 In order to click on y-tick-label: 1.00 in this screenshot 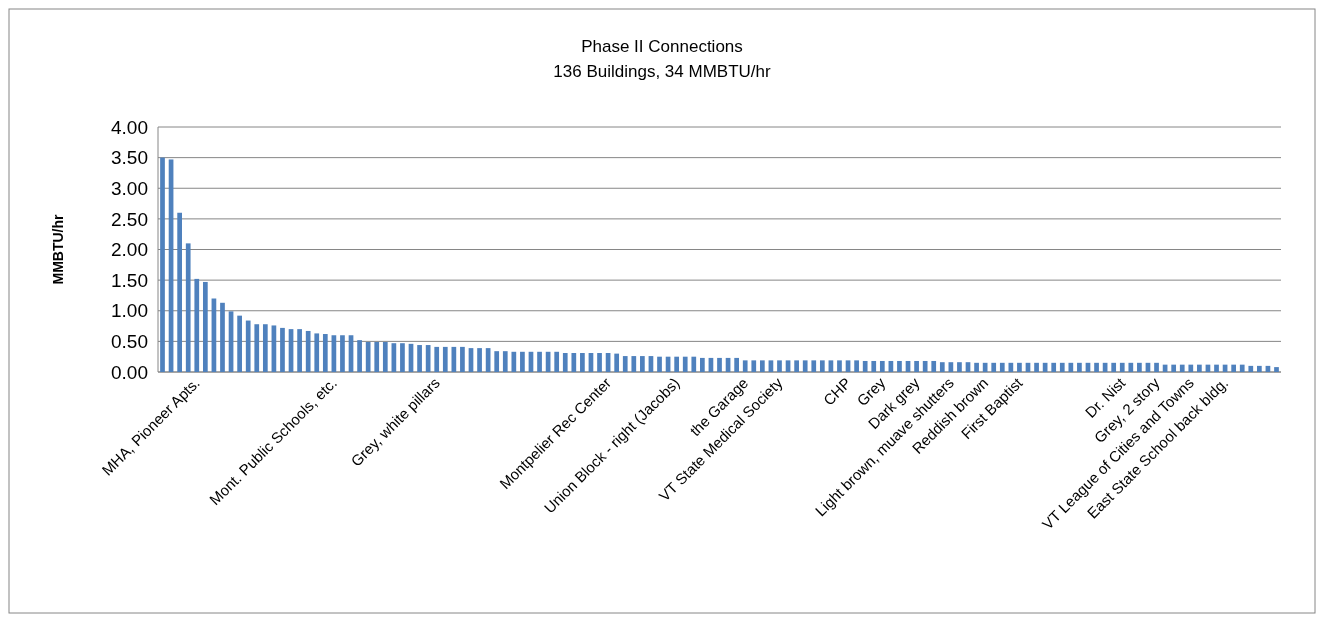, I will do `click(129, 311)`.